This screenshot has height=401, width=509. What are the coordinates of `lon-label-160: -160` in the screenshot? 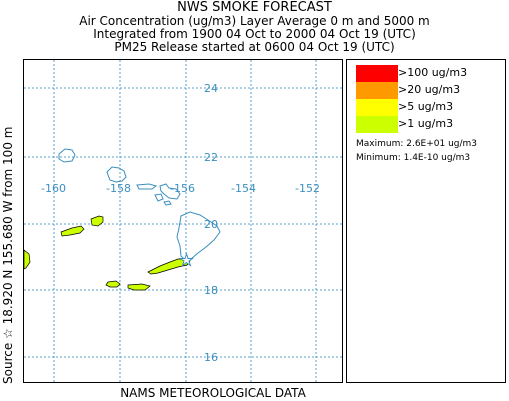 It's located at (53, 188).